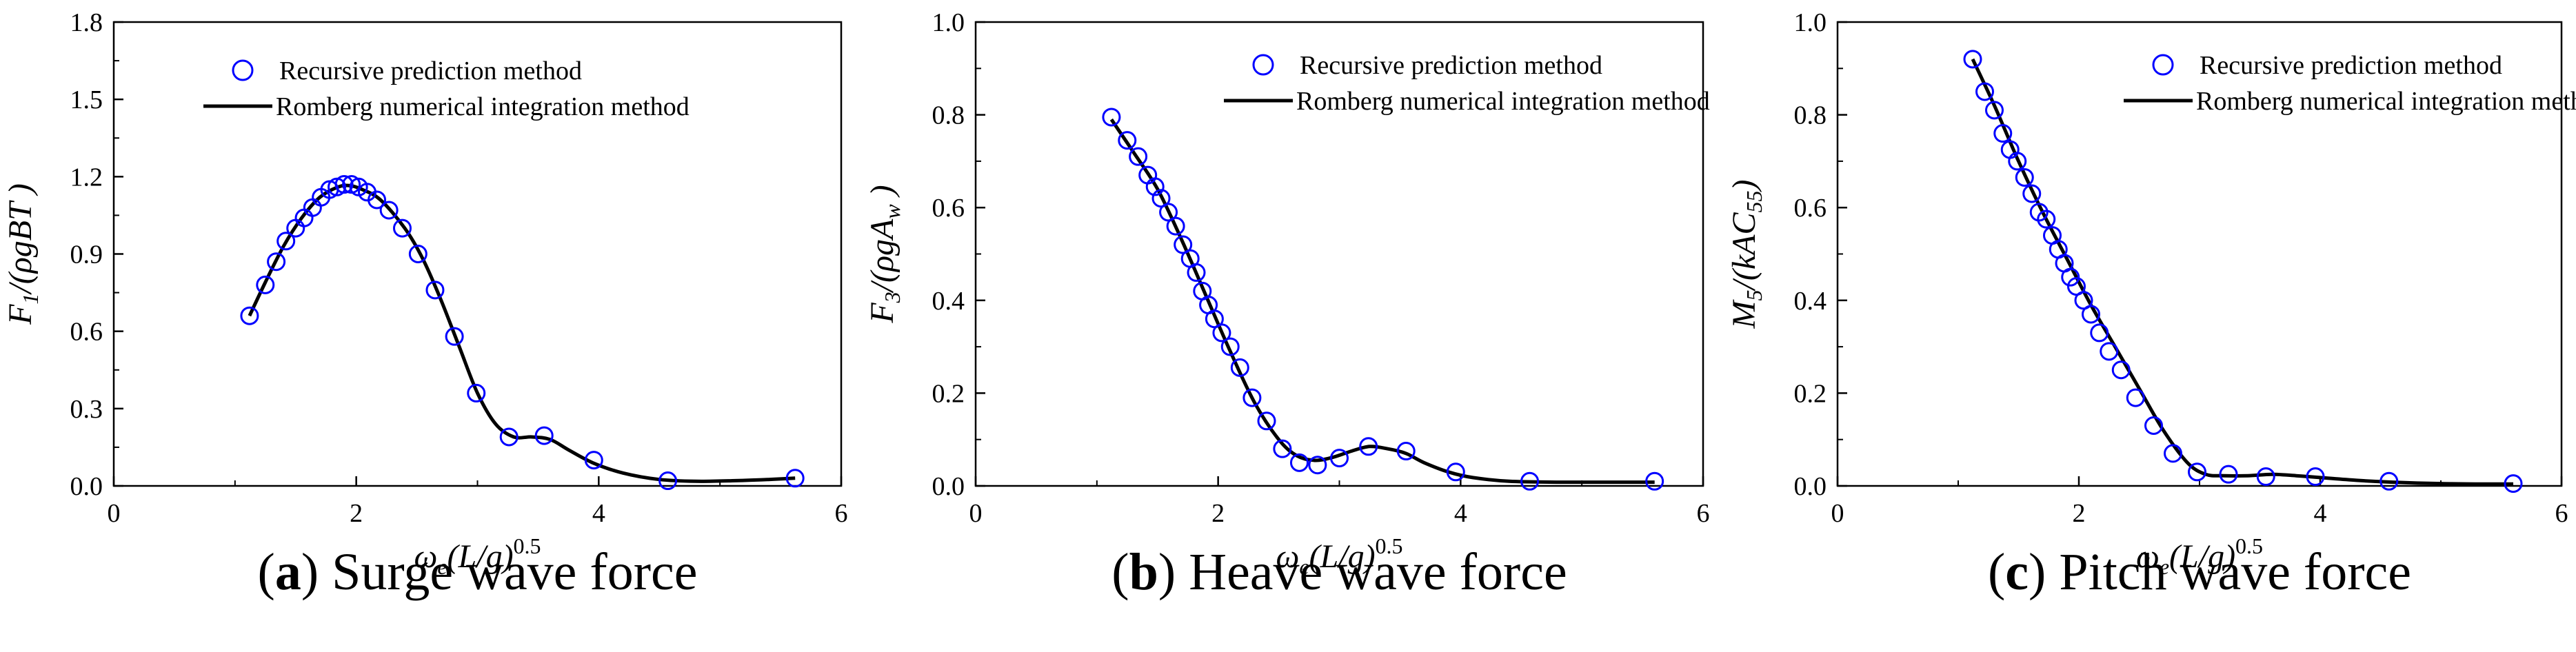 The width and height of the screenshot is (2576, 652). I want to click on y-axis-label-body: /(ρgBT ), so click(20, 240).